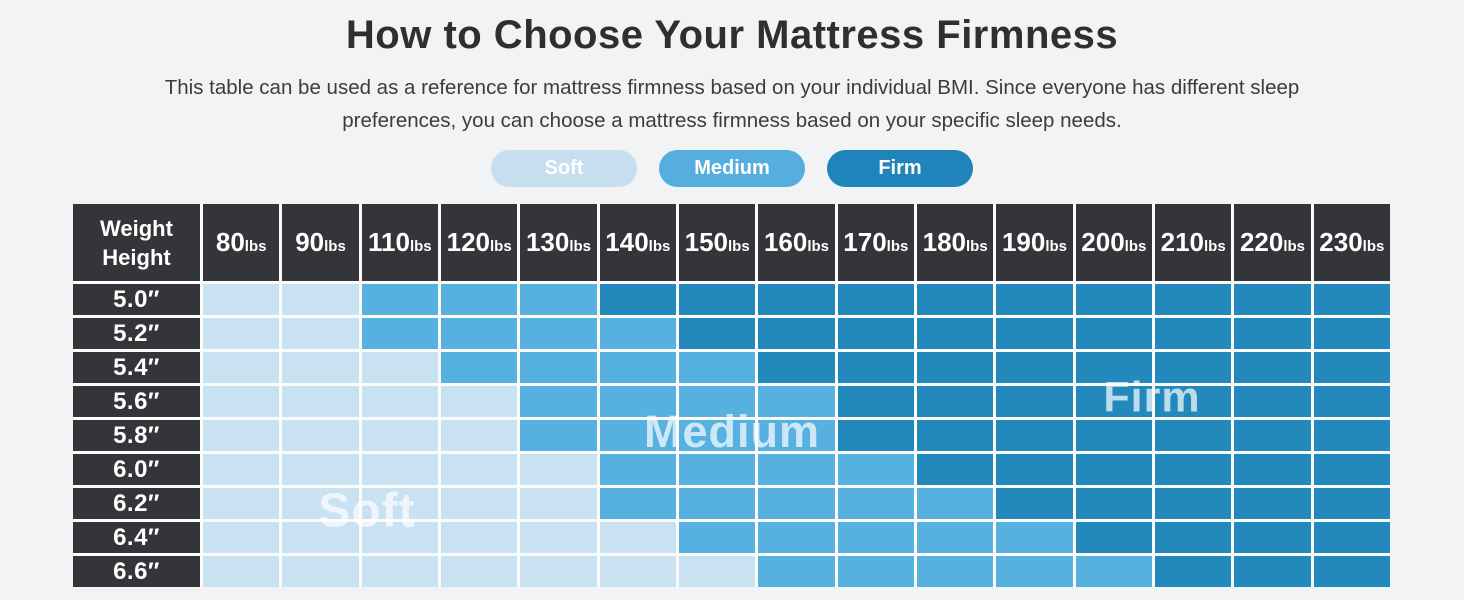  I want to click on legend-pill-medium: Medium, so click(732, 168).